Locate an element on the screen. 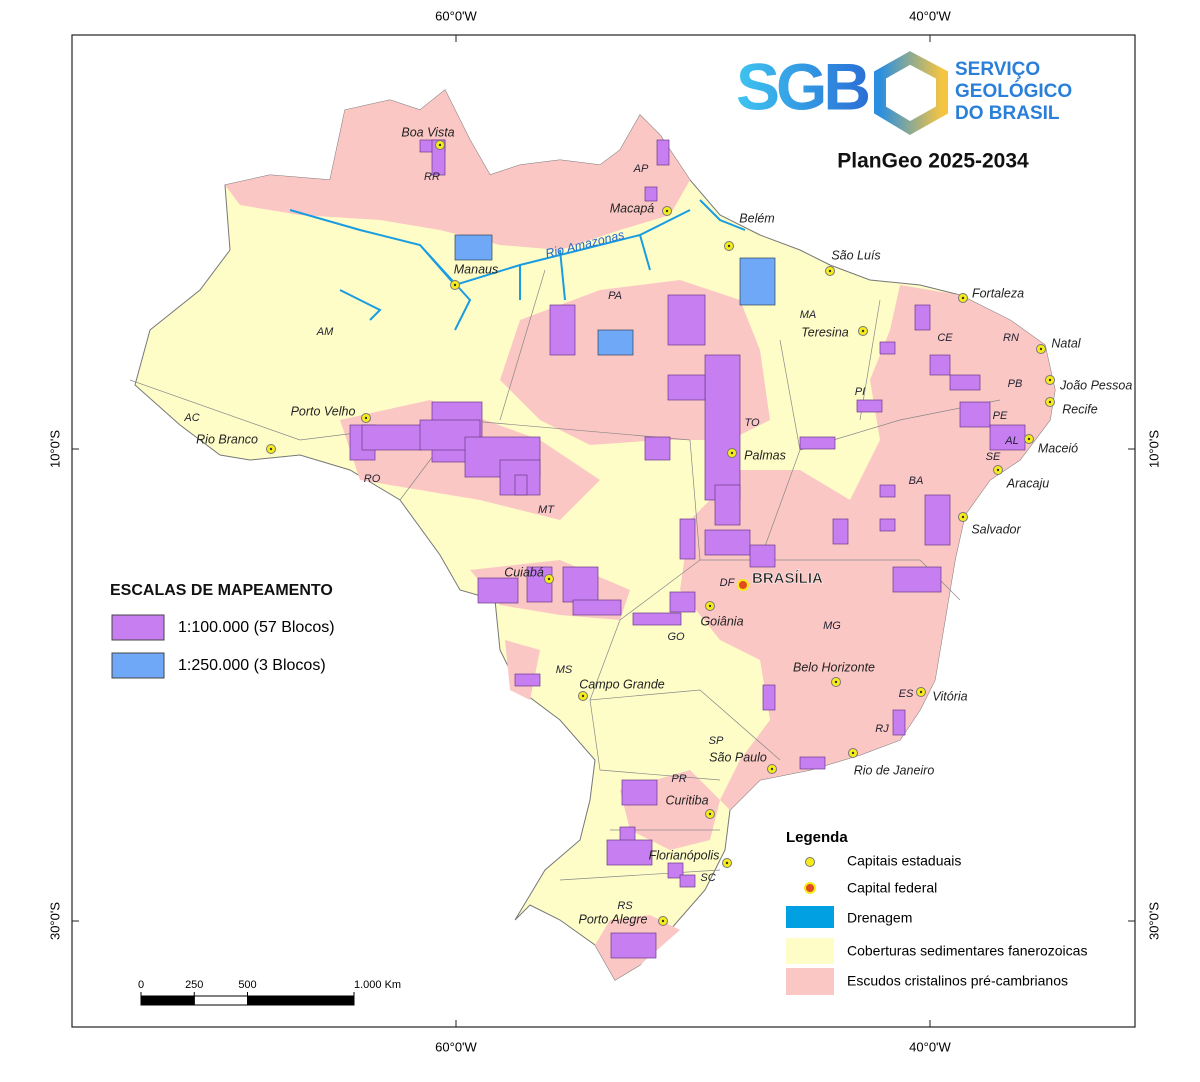 This screenshot has height=1082, width=1200. state-label: SP is located at coordinates (716, 741).